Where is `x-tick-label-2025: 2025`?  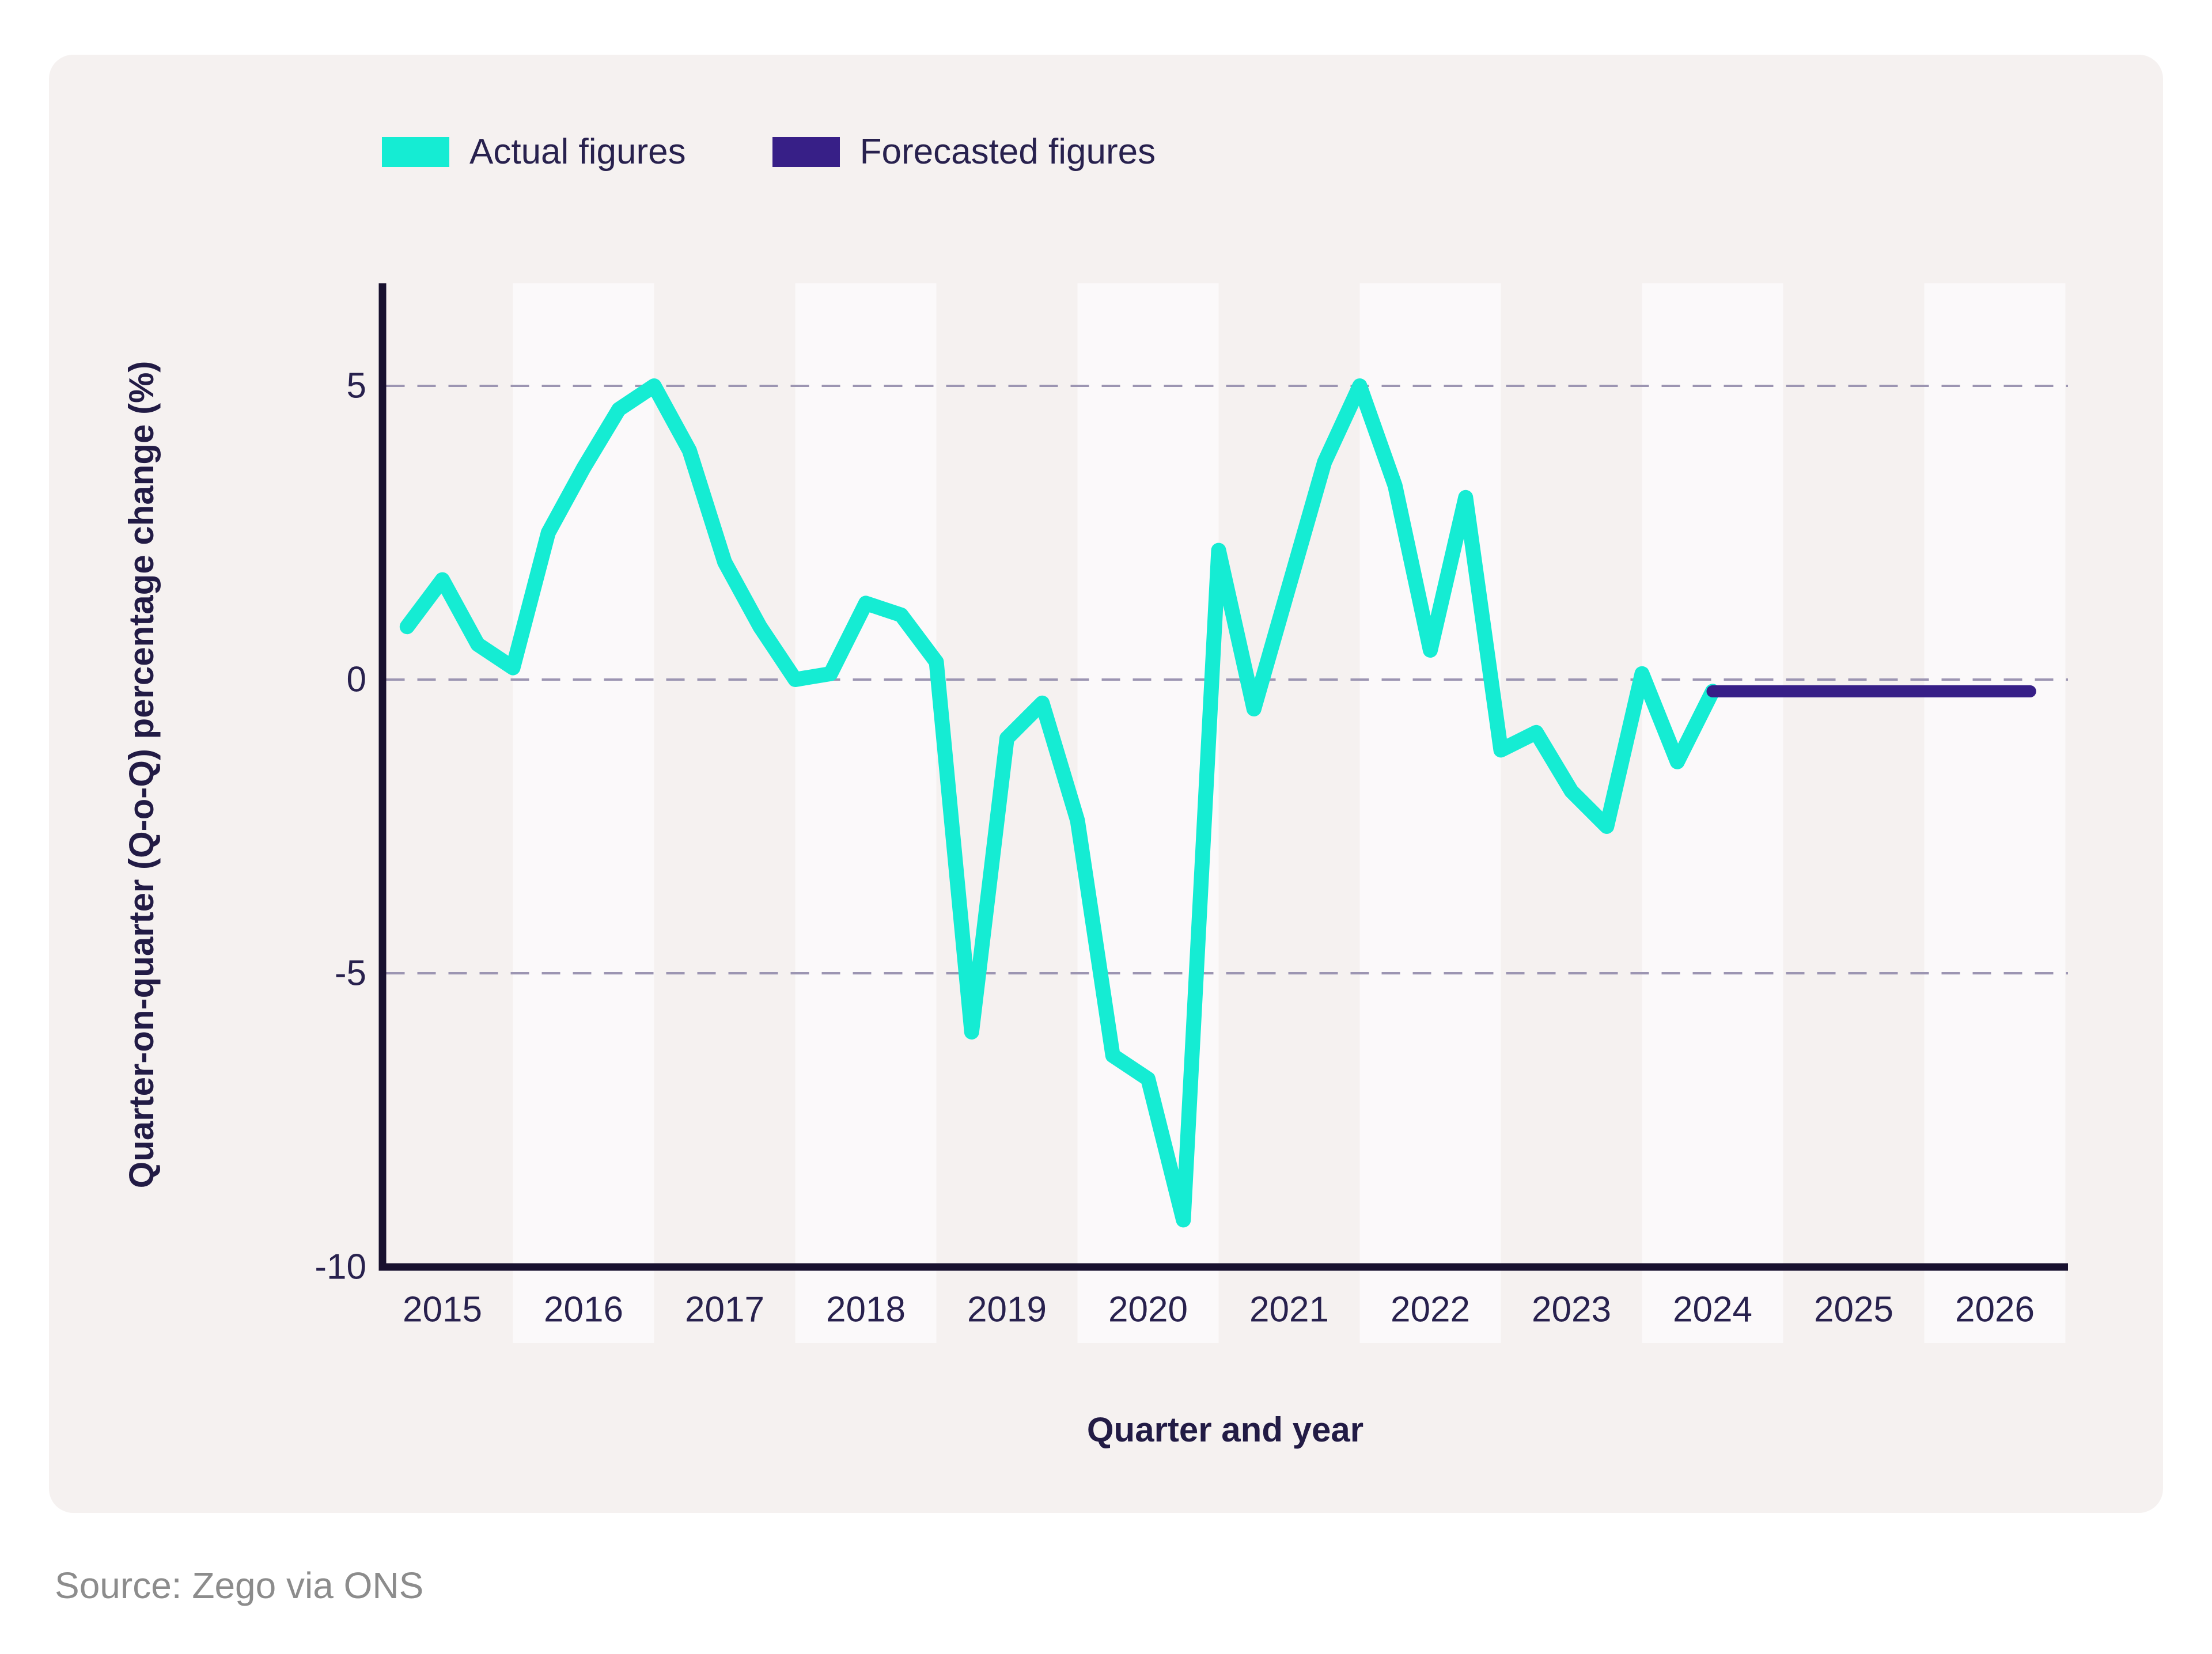 x-tick-label-2025: 2025 is located at coordinates (1853, 1310).